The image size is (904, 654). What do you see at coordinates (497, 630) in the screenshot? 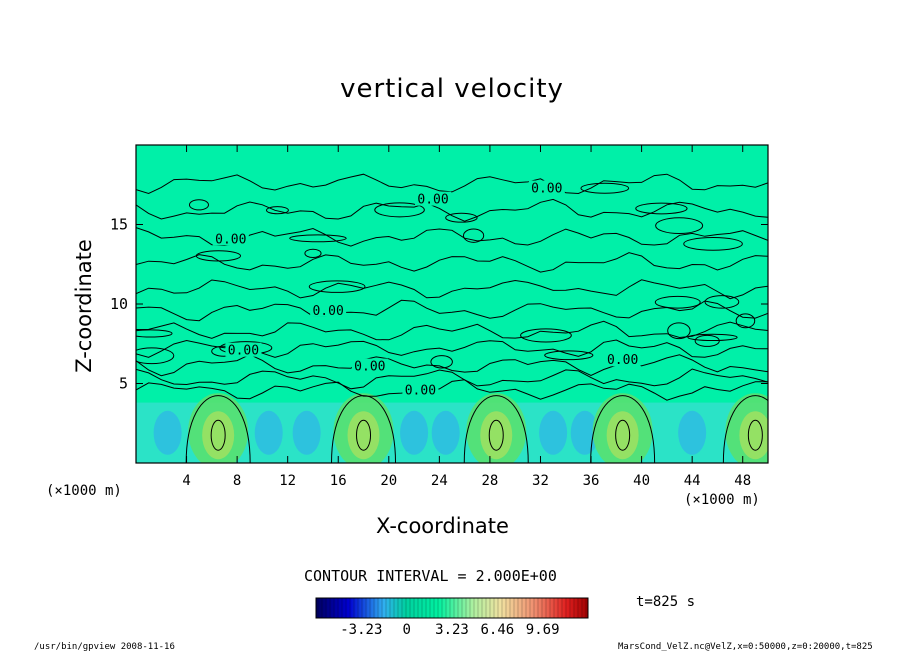
I see `colorbar-tick-label: 6.46` at bounding box center [497, 630].